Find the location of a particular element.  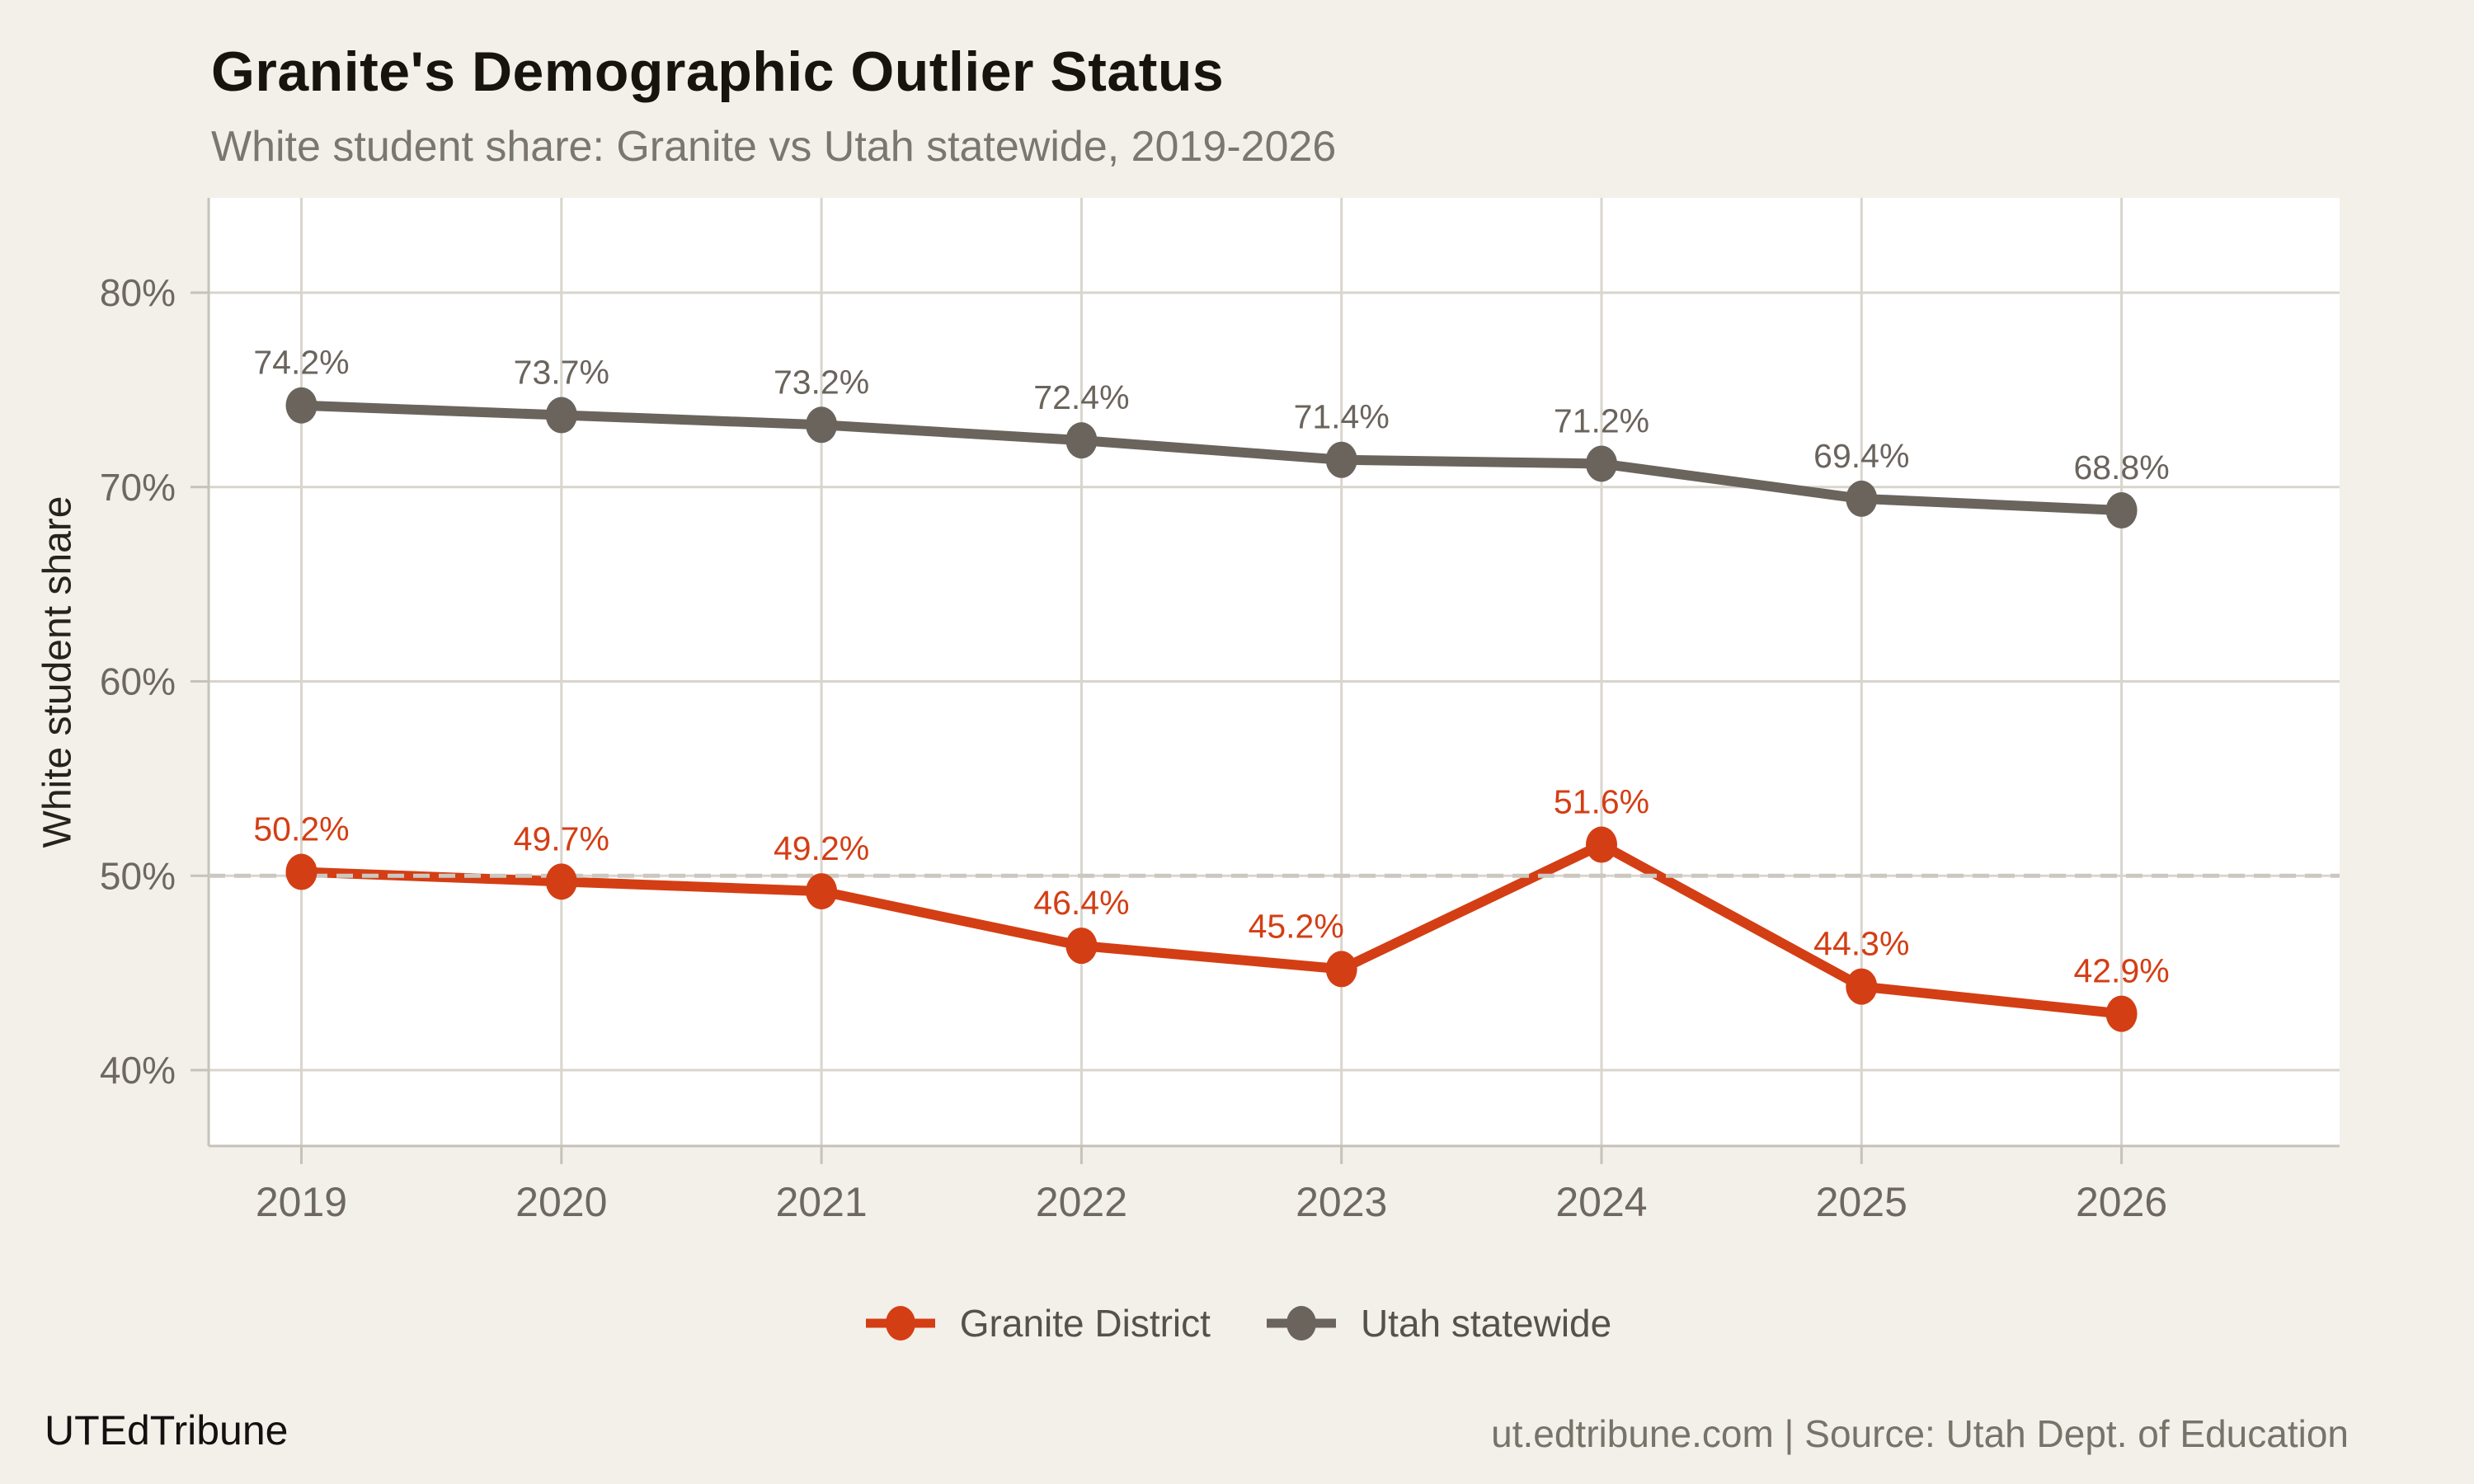

data-label-utah-statewide-2026: 68.8% is located at coordinates (2121, 467).